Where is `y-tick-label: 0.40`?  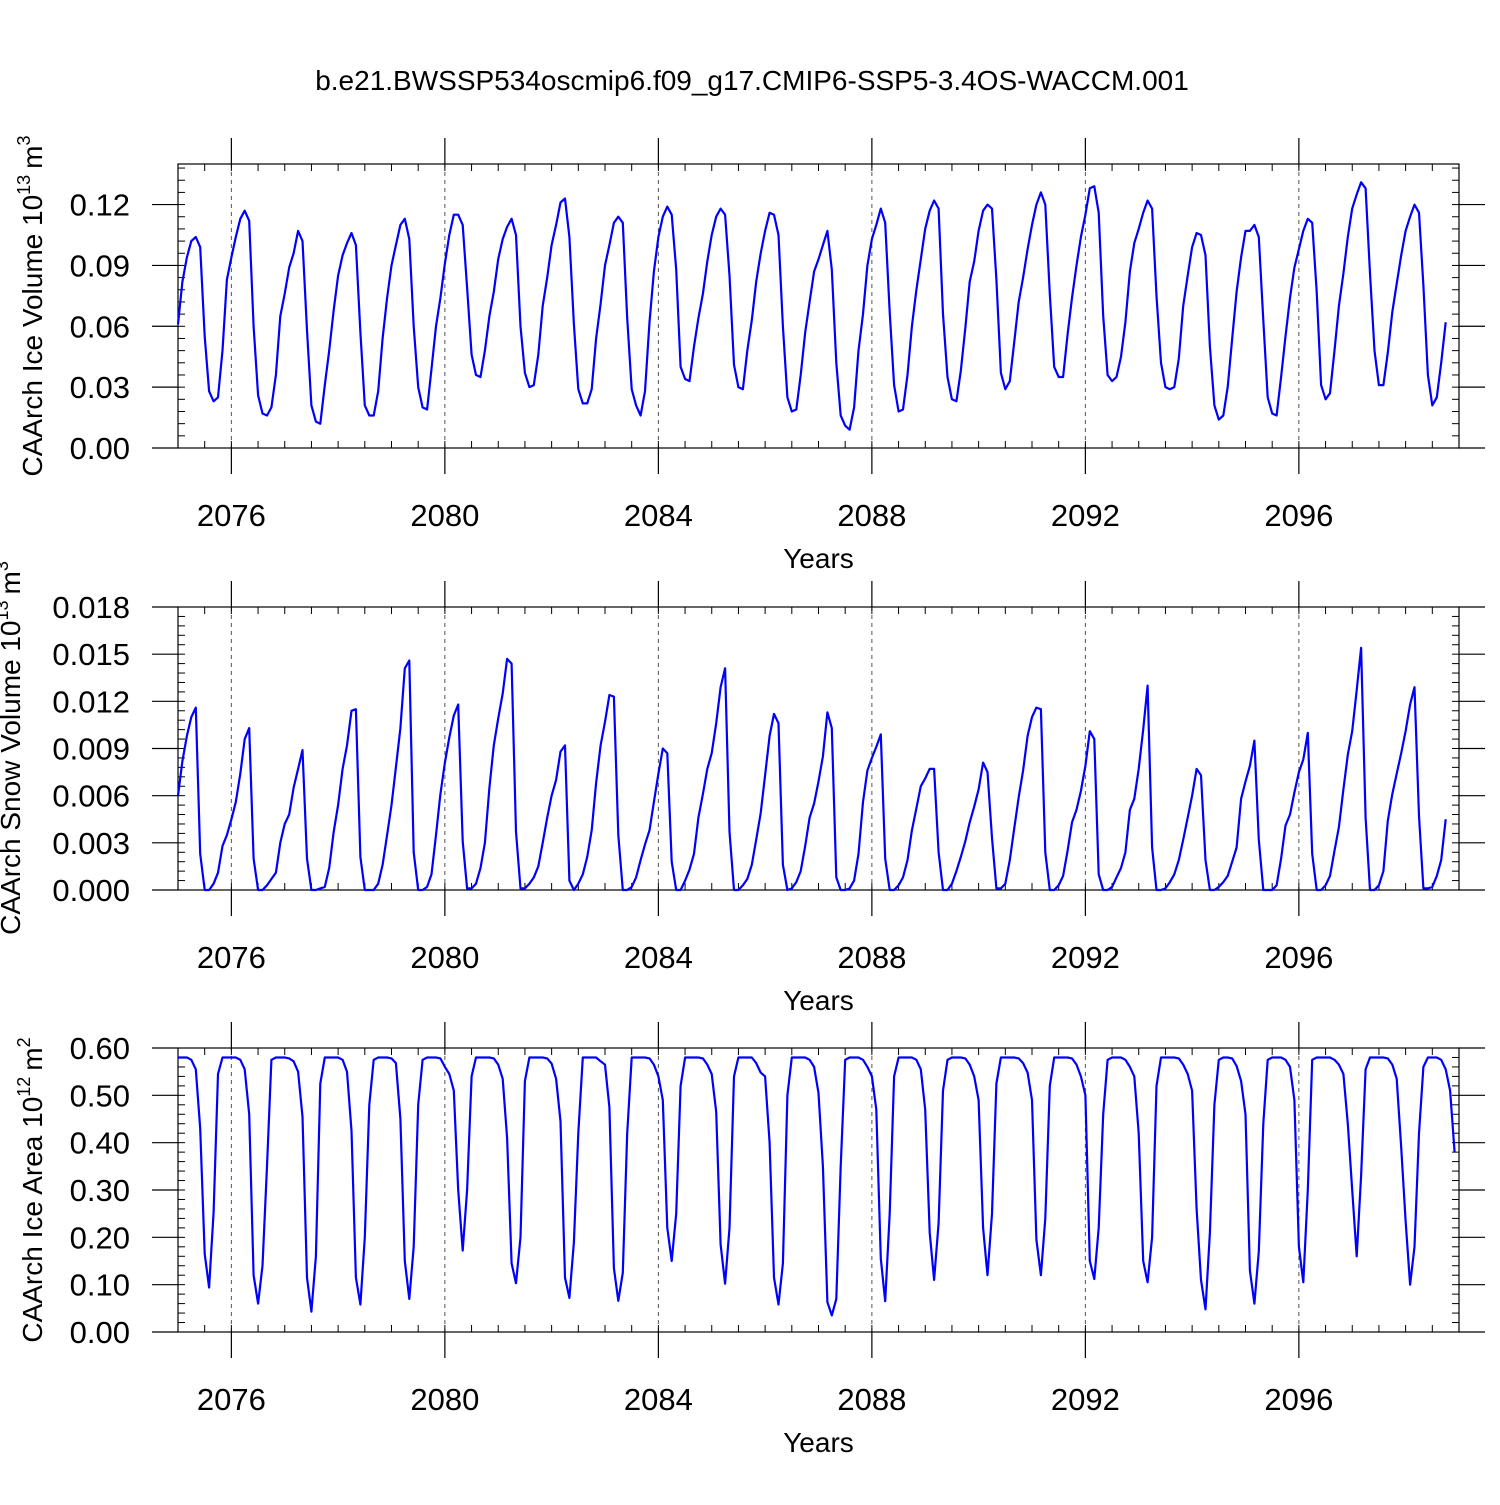
y-tick-label: 0.40 is located at coordinates (100, 1143).